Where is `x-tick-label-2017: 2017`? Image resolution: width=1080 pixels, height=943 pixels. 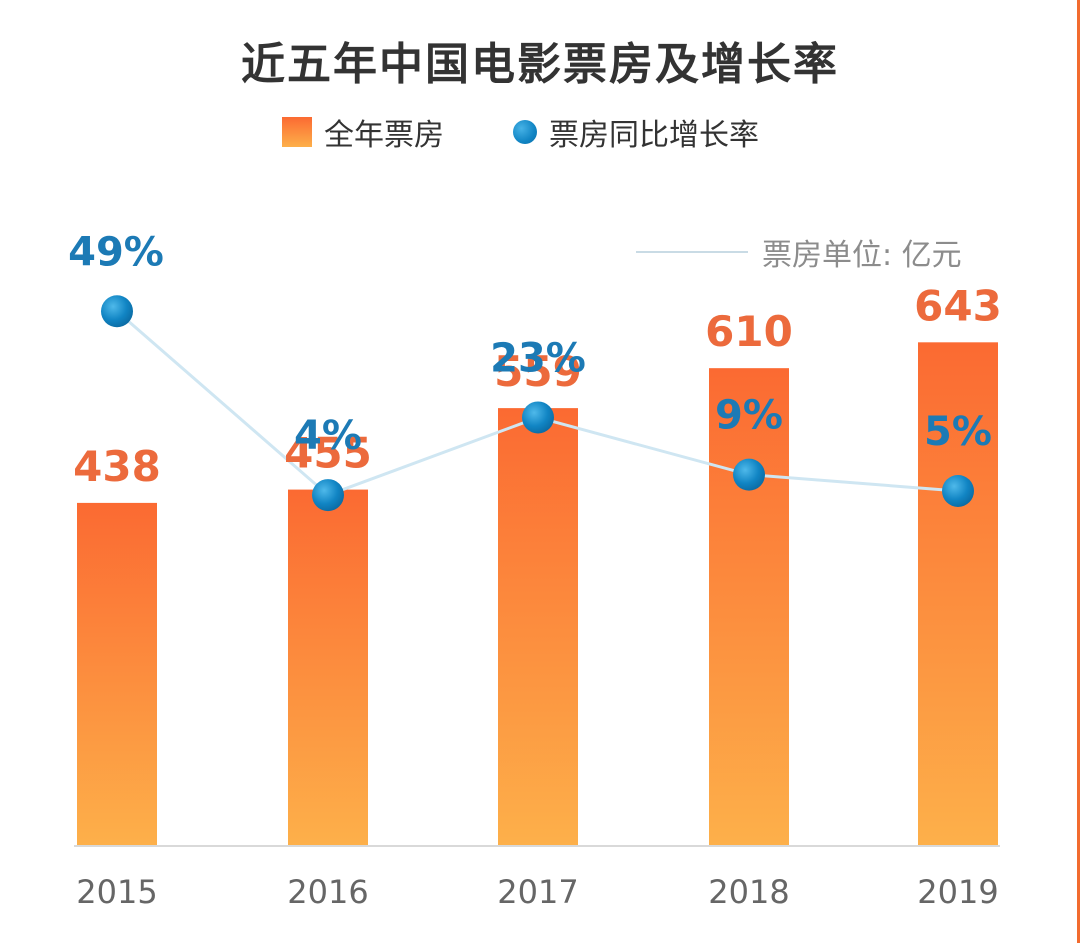 x-tick-label-2017: 2017 is located at coordinates (537, 892).